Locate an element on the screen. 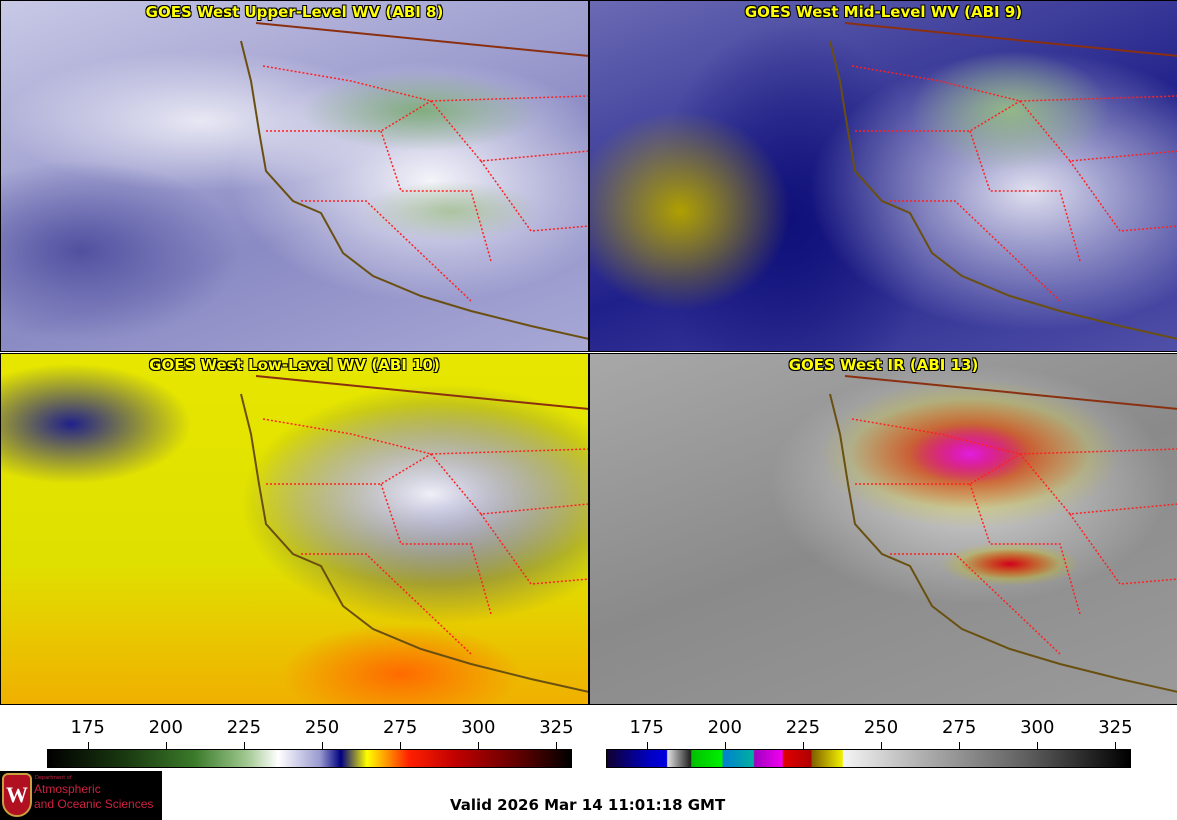 The image size is (1177, 820). logo-line1: Department of is located at coordinates (53, 778).